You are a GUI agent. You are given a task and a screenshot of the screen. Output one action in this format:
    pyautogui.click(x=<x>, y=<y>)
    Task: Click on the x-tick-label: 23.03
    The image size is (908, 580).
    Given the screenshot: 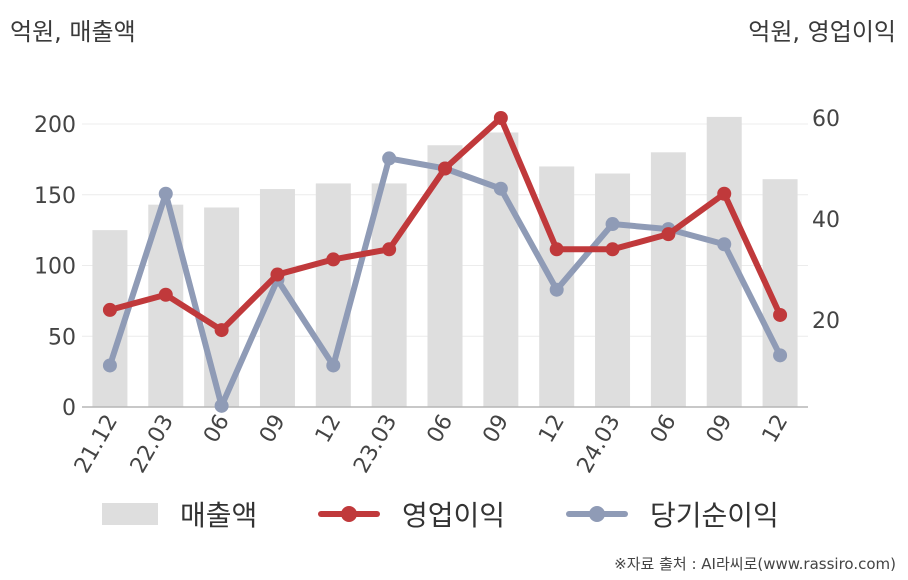 What is the action you would take?
    pyautogui.click(x=375, y=444)
    